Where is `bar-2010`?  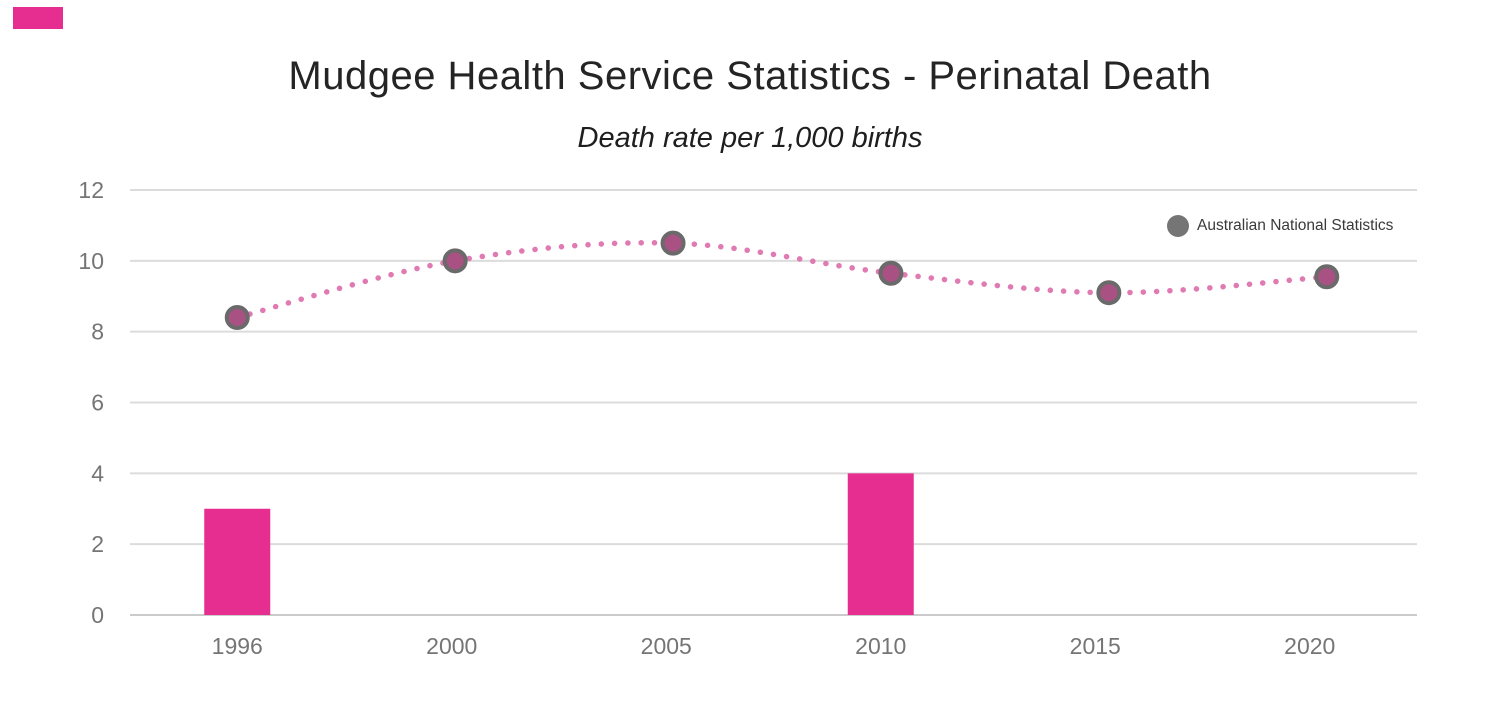
bar-2010 is located at coordinates (880, 544).